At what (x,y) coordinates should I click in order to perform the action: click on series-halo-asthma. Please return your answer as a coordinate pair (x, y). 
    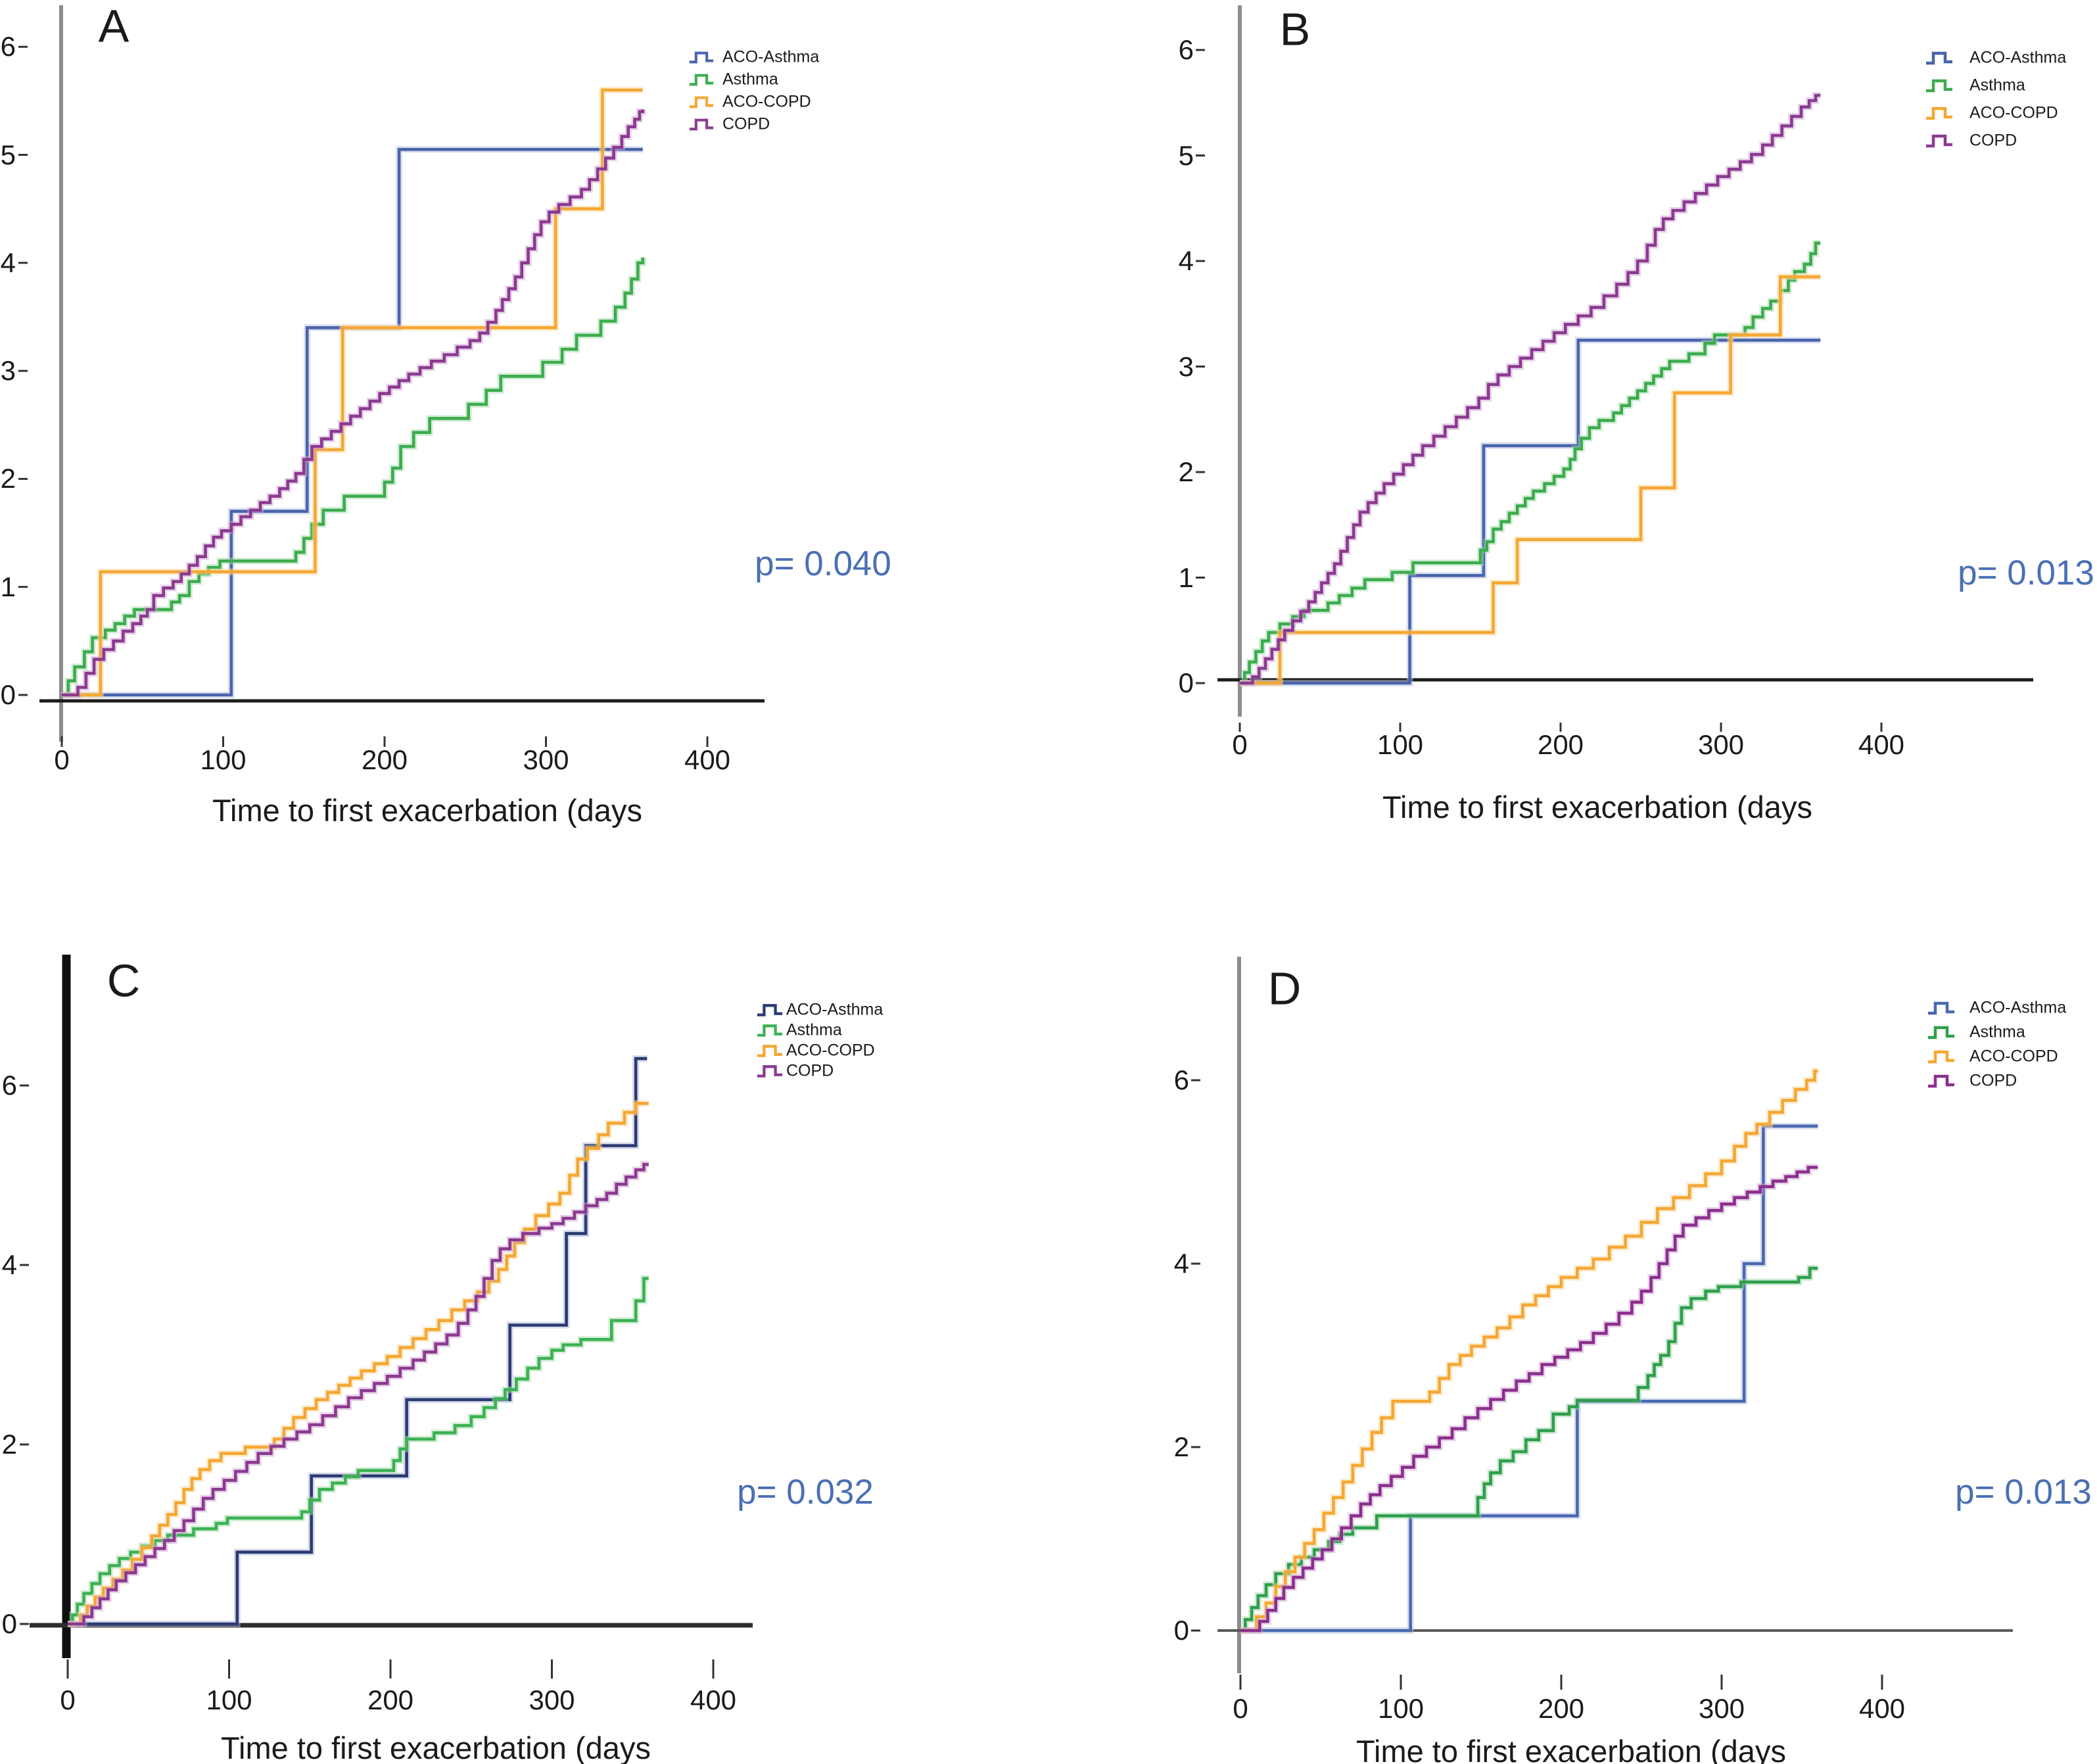
    Looking at the image, I should click on (1529, 1449).